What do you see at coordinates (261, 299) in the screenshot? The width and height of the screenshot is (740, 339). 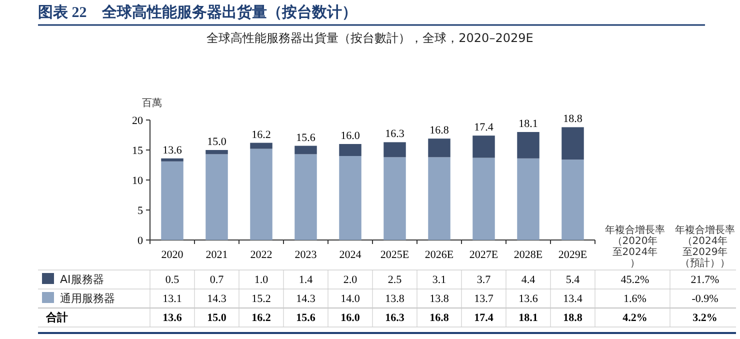 I see `data-label: 15.2` at bounding box center [261, 299].